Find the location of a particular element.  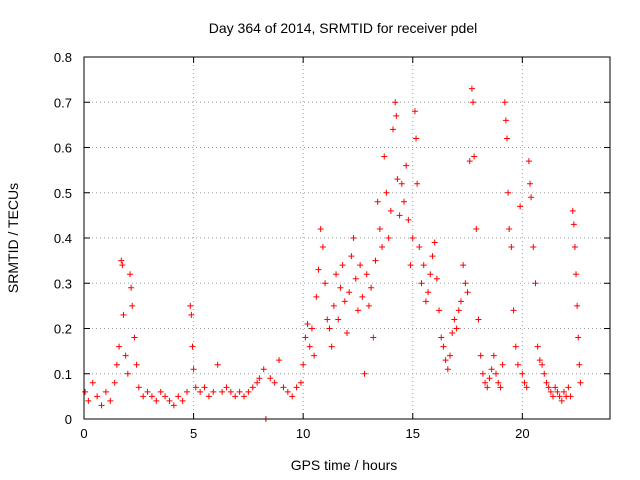

x-axis-label: GPS time / hours is located at coordinates (344, 465).